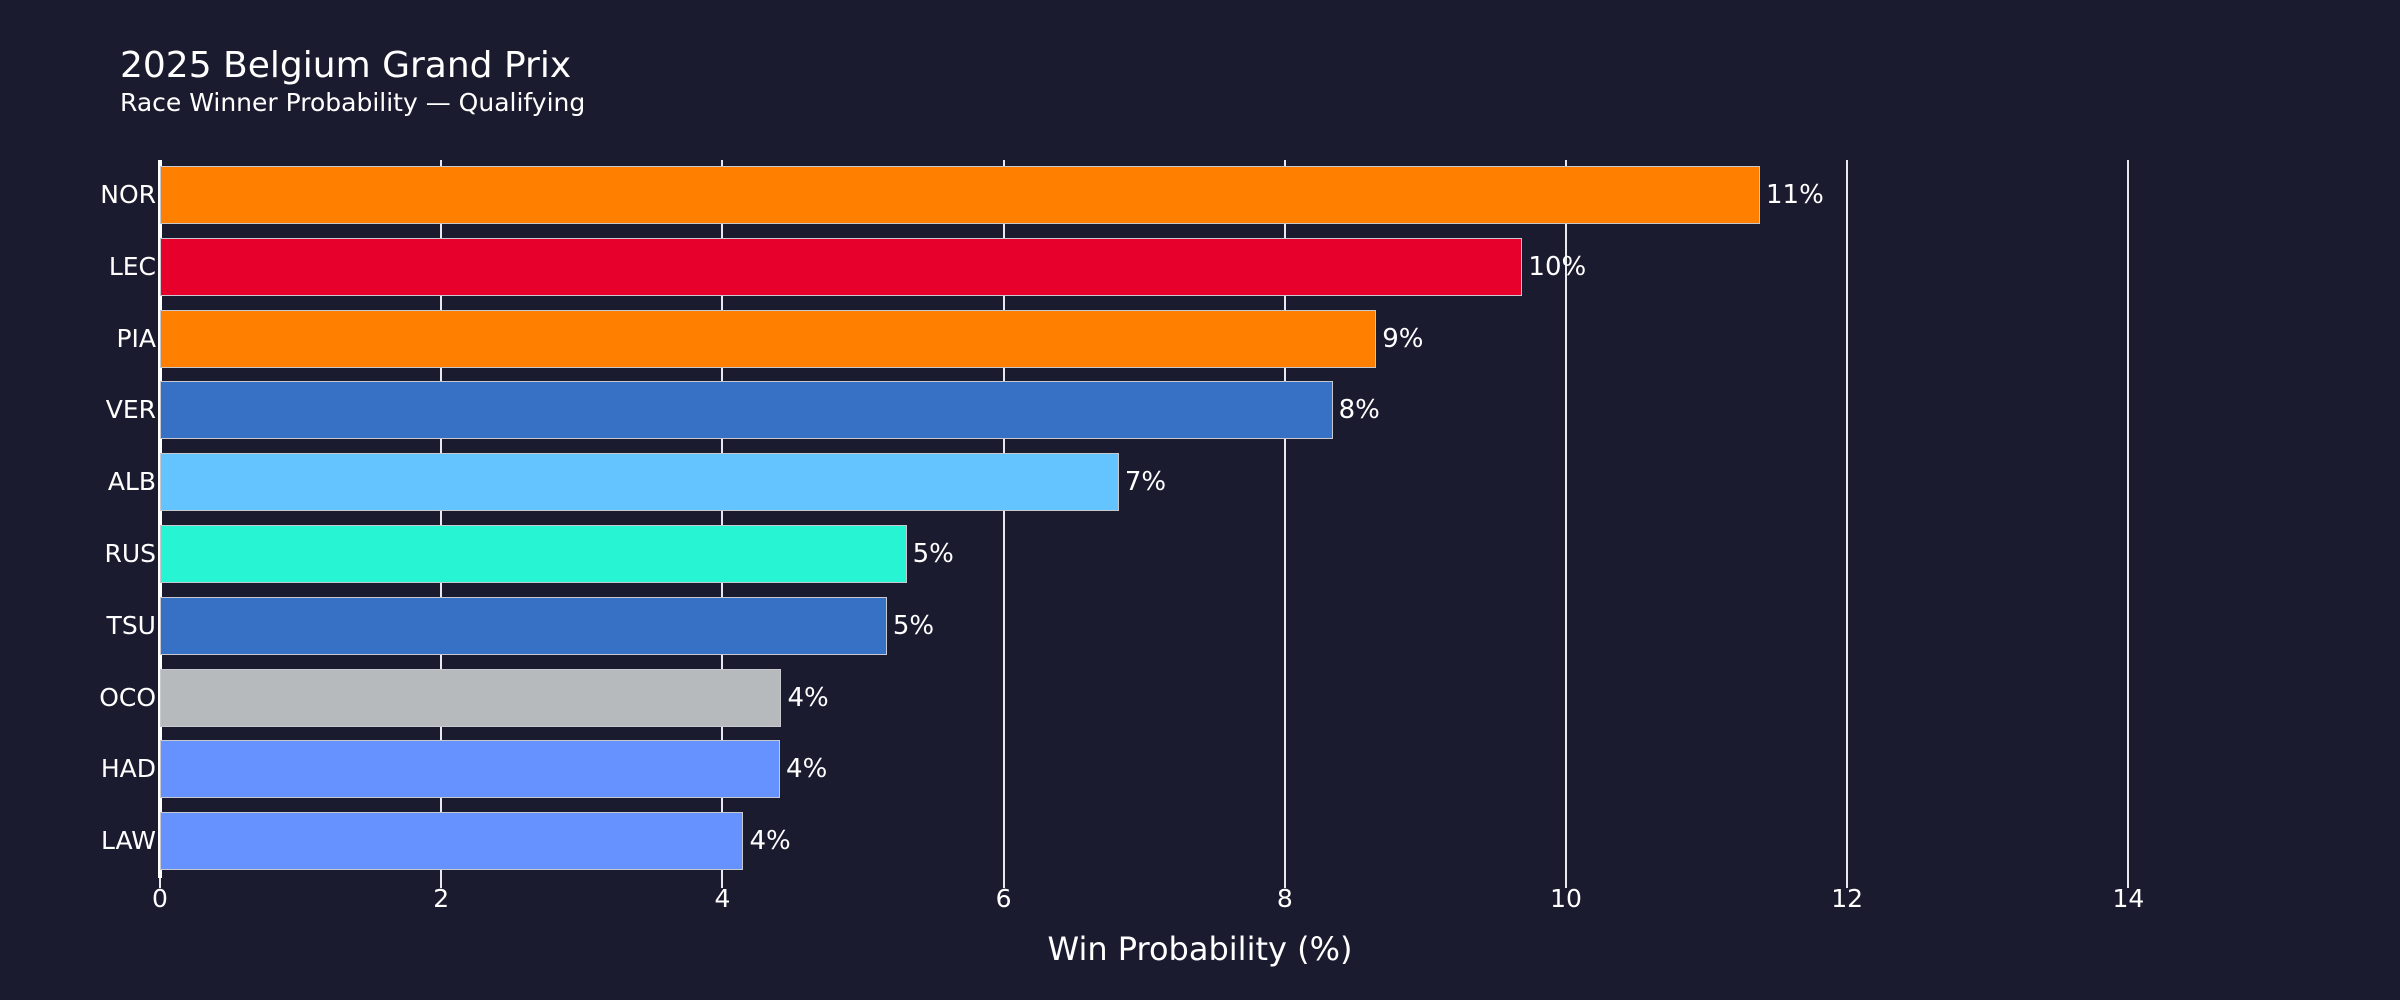 The image size is (2400, 1000). Describe the element at coordinates (1200, 949) in the screenshot. I see `x-axis-title: Win Probability (%)` at that location.